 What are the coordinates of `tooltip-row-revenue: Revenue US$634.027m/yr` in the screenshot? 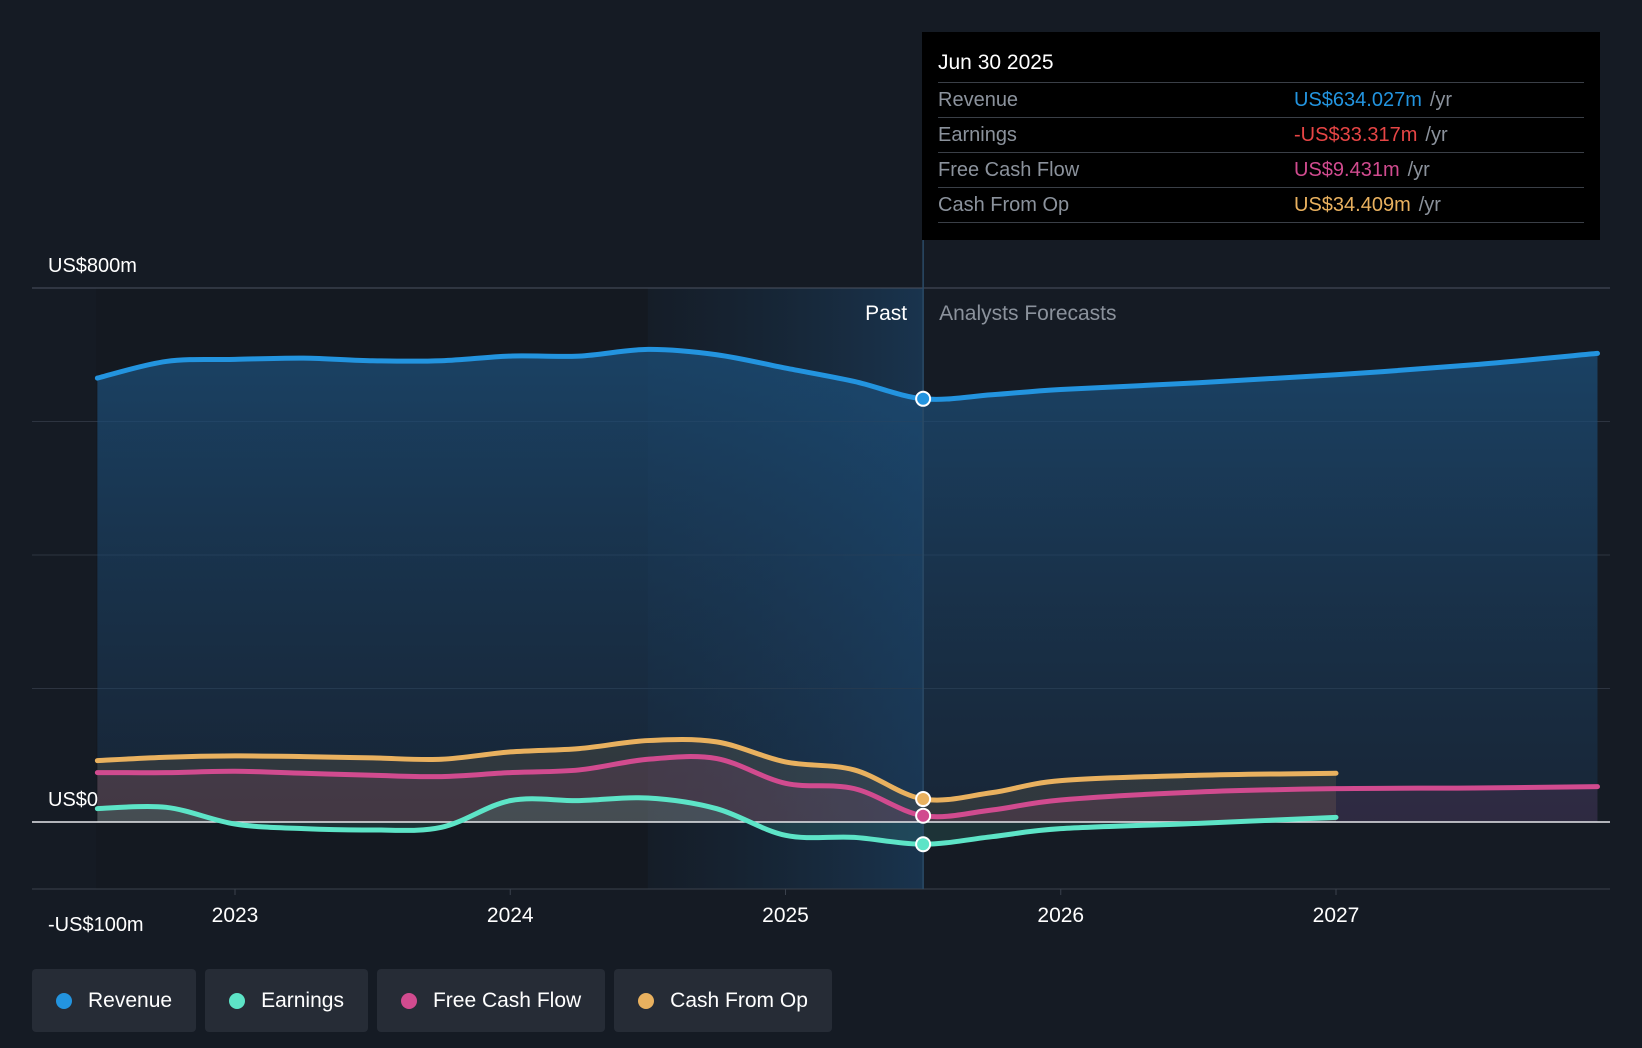 It's located at (1261, 100).